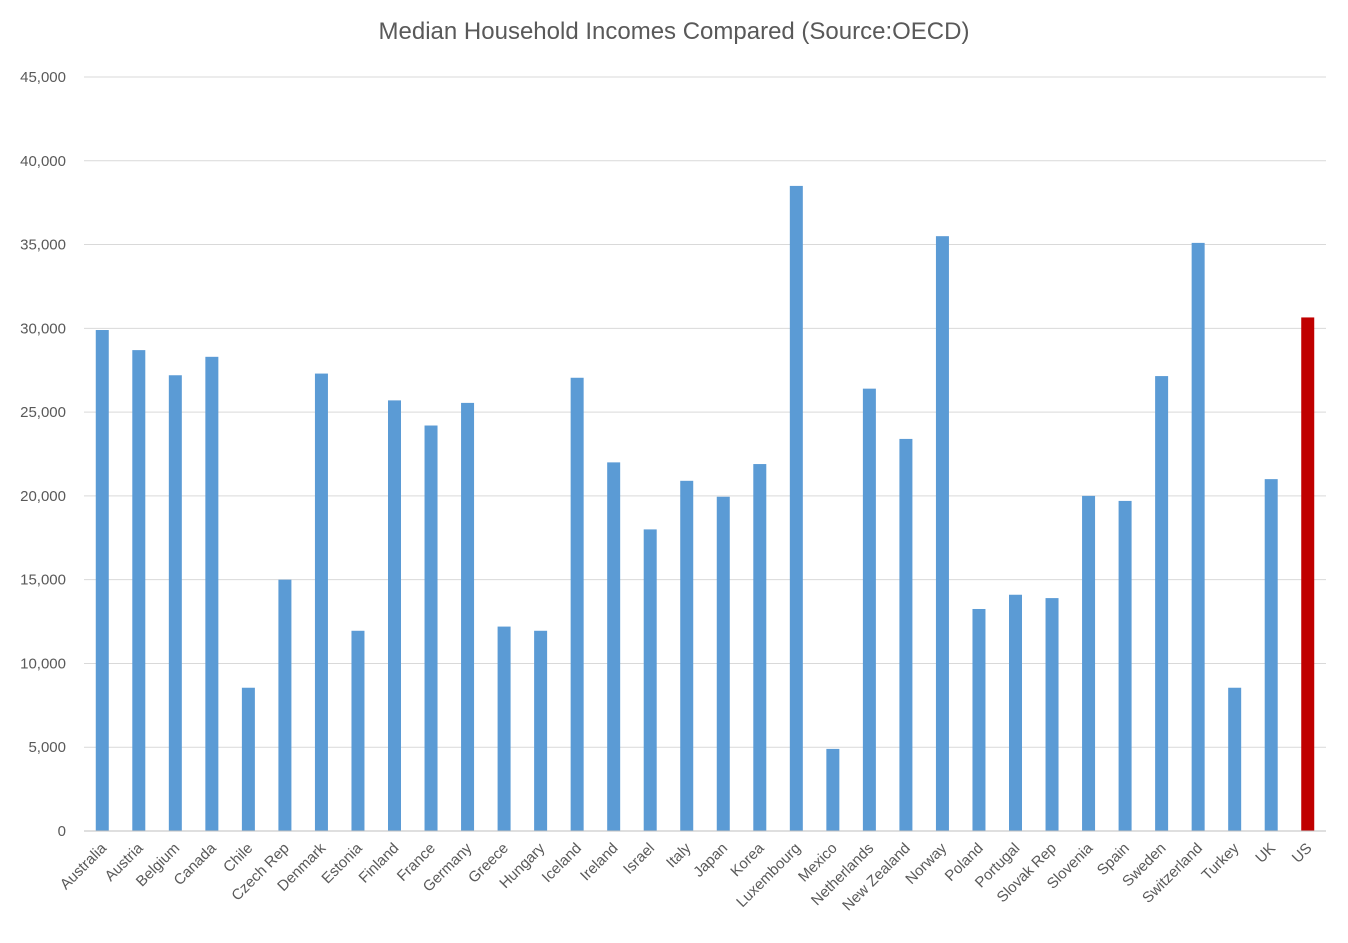 This screenshot has width=1348, height=943. What do you see at coordinates (468, 616) in the screenshot?
I see `bar-germany` at bounding box center [468, 616].